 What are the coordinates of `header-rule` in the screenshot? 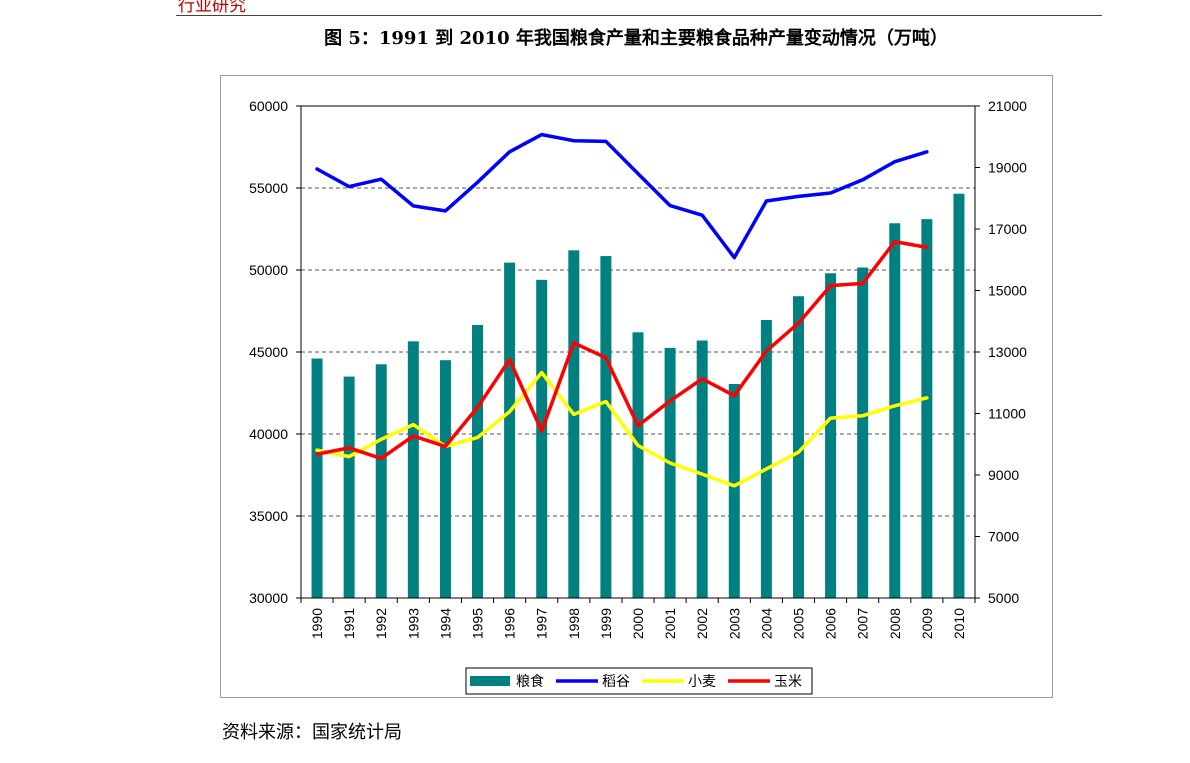 It's located at (639, 15).